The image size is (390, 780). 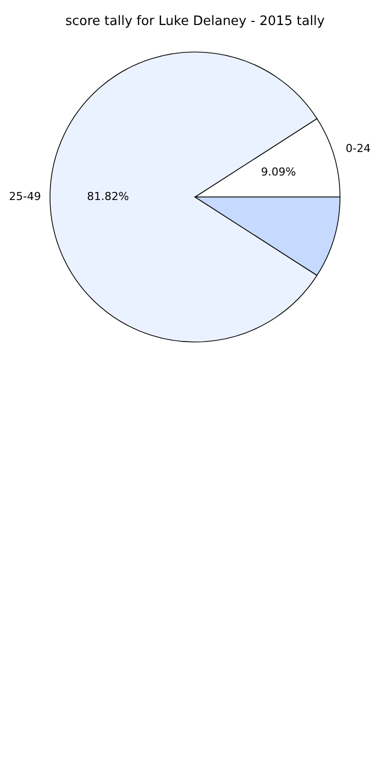 What do you see at coordinates (278, 171) in the screenshot?
I see `data-label: 9.09%` at bounding box center [278, 171].